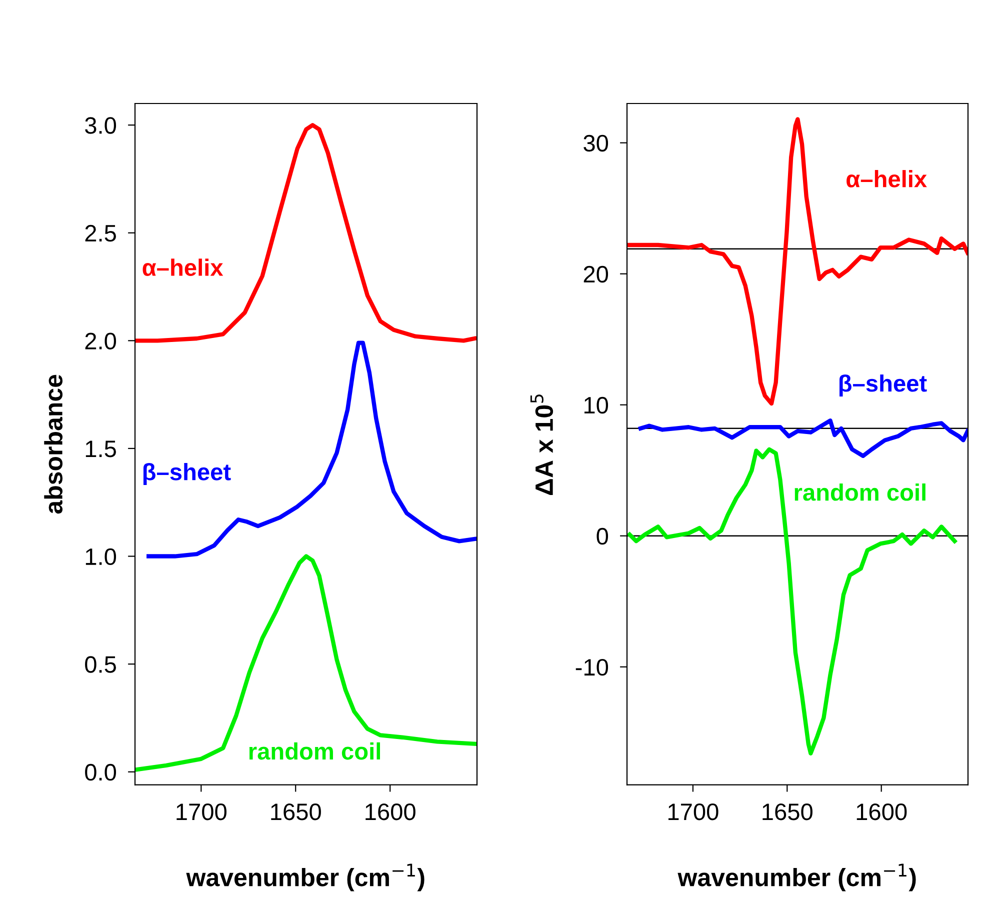  I want to click on y-tick-label: 30, so click(596, 143).